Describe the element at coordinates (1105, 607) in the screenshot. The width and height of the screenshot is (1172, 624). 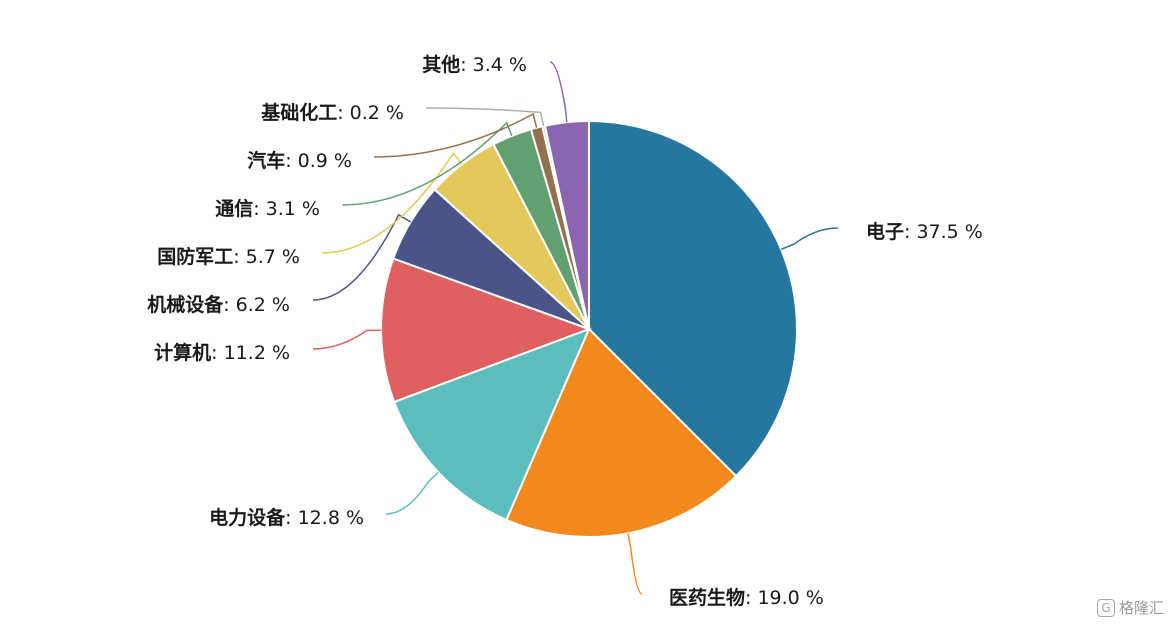
I see `g-logo-icon: G` at that location.